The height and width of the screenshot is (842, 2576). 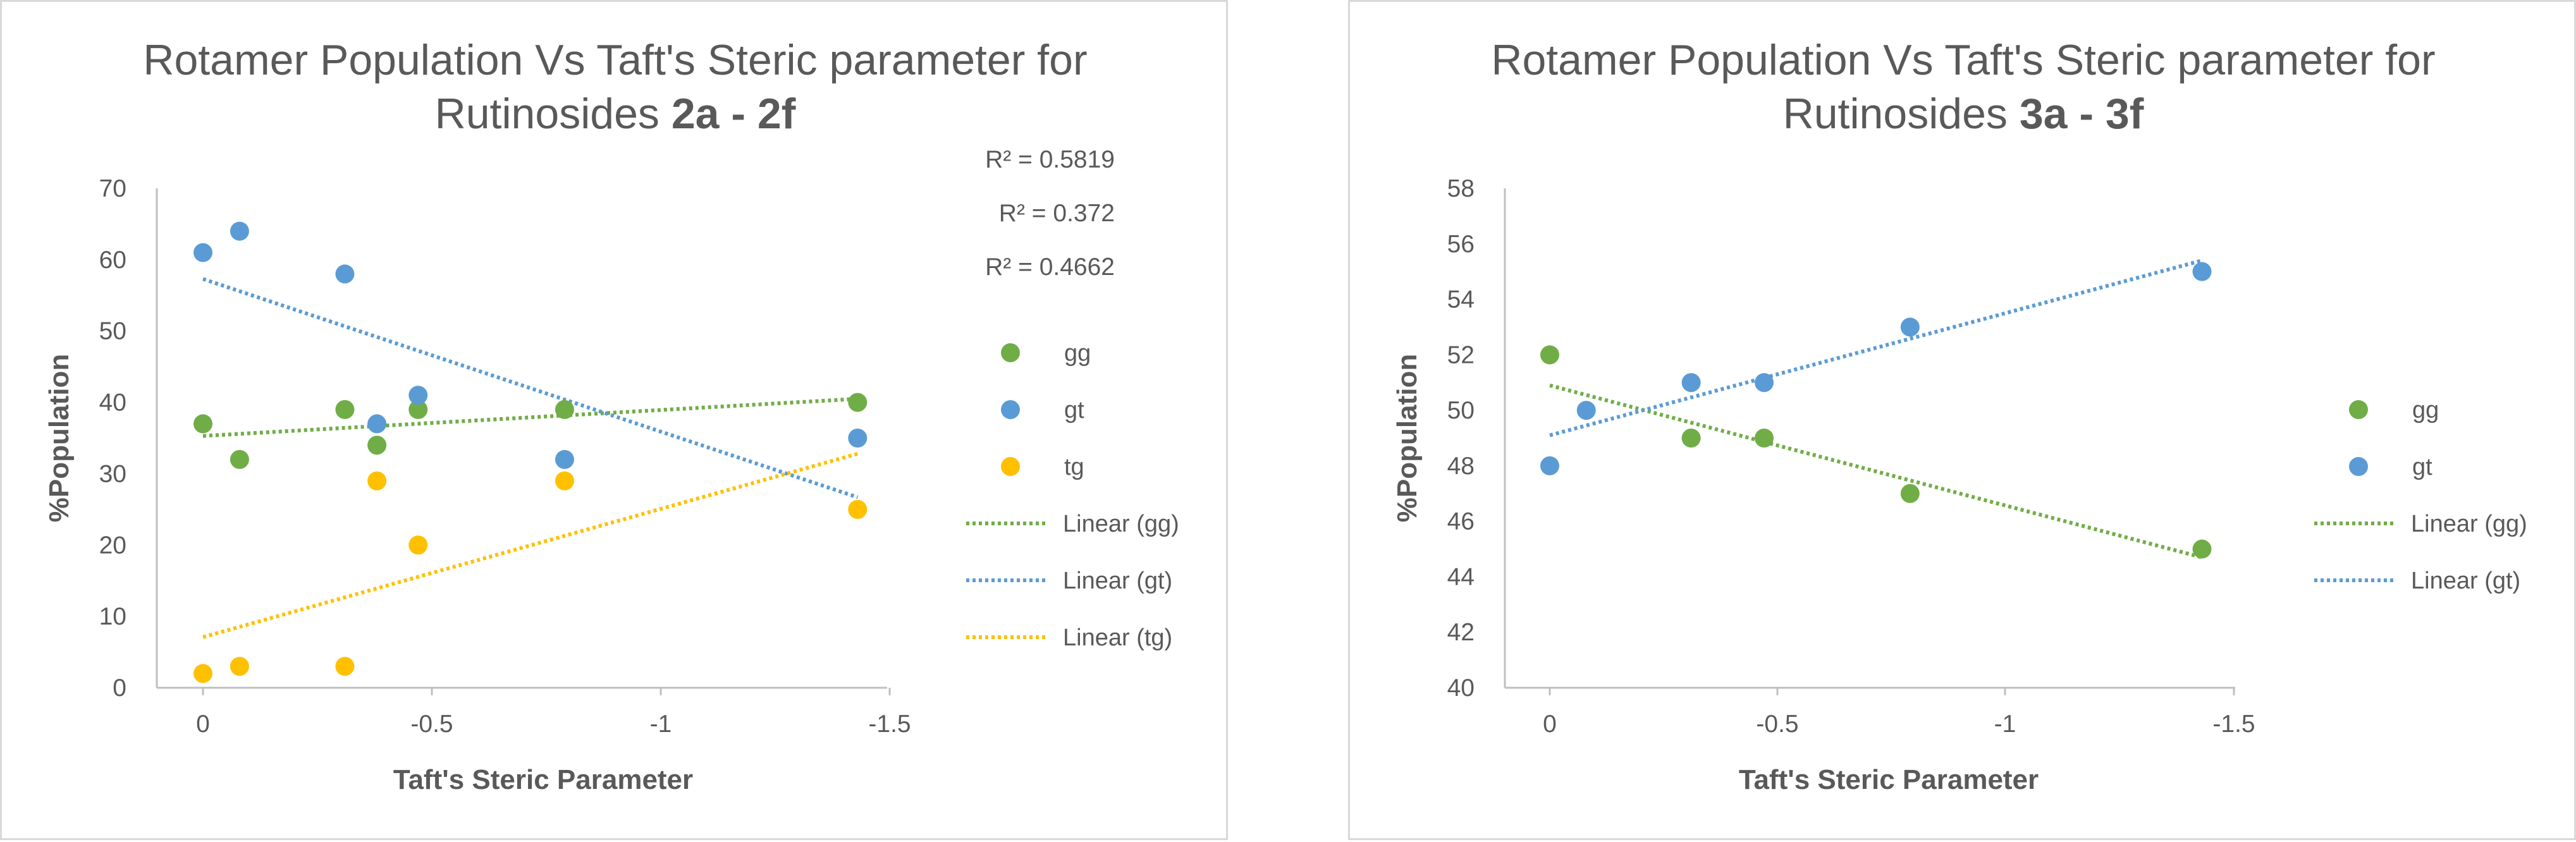 What do you see at coordinates (112, 473) in the screenshot?
I see `y-tick-label: 30` at bounding box center [112, 473].